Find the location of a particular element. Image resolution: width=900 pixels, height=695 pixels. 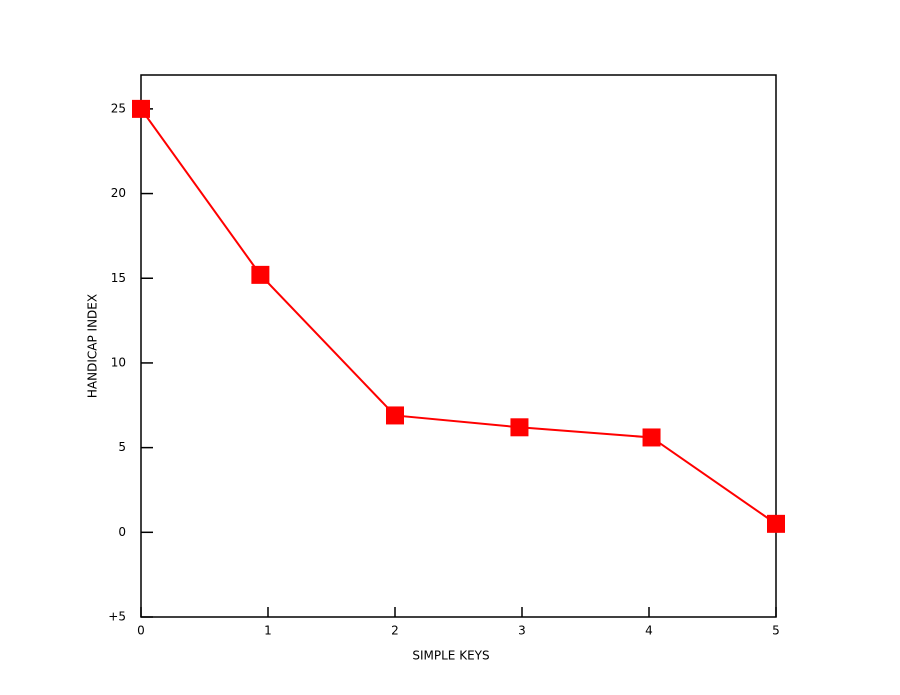

y-tick-label: 25 is located at coordinates (118, 108).